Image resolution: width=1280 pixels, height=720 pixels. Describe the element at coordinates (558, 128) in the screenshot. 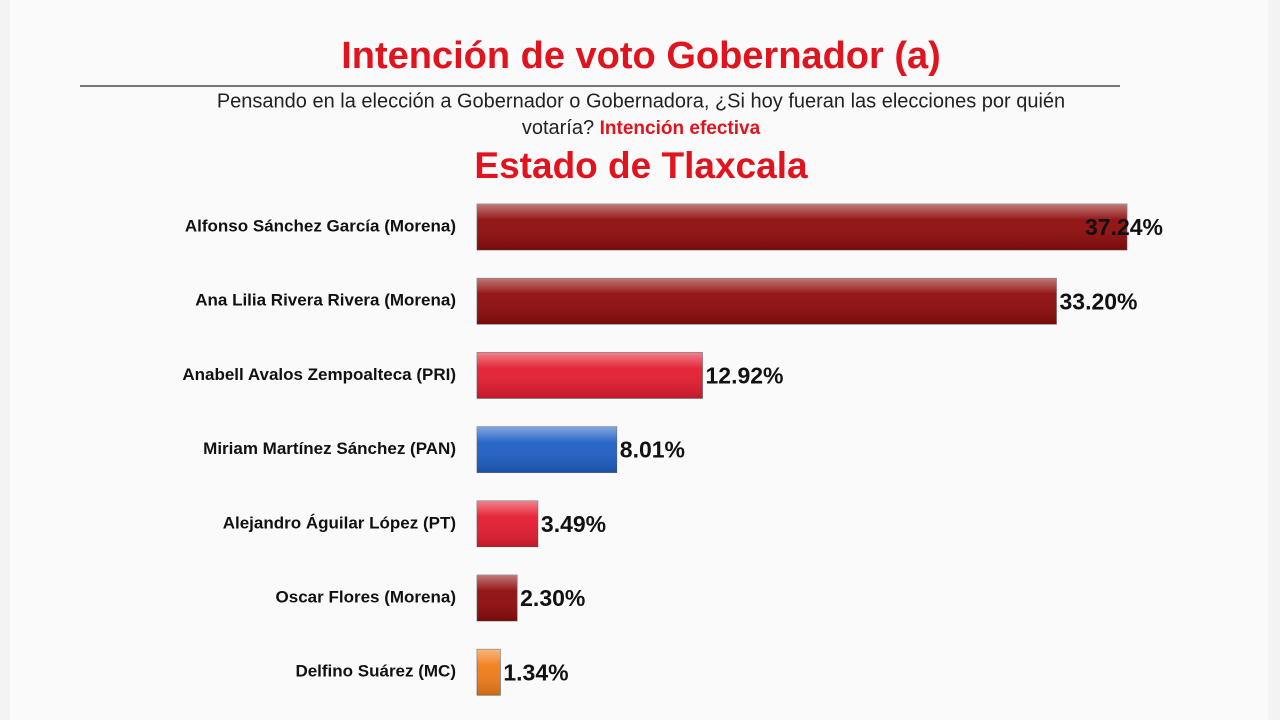

I see `subtitle-line2: votaría?` at that location.